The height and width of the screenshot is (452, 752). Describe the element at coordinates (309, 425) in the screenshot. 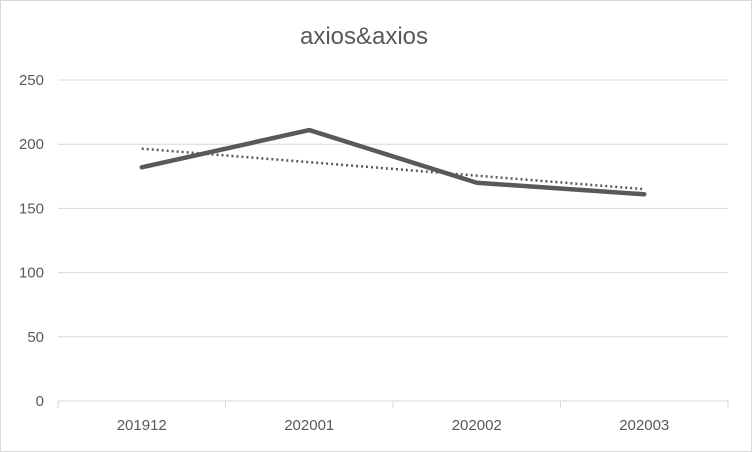

I see `x-tick-label: 202001` at that location.